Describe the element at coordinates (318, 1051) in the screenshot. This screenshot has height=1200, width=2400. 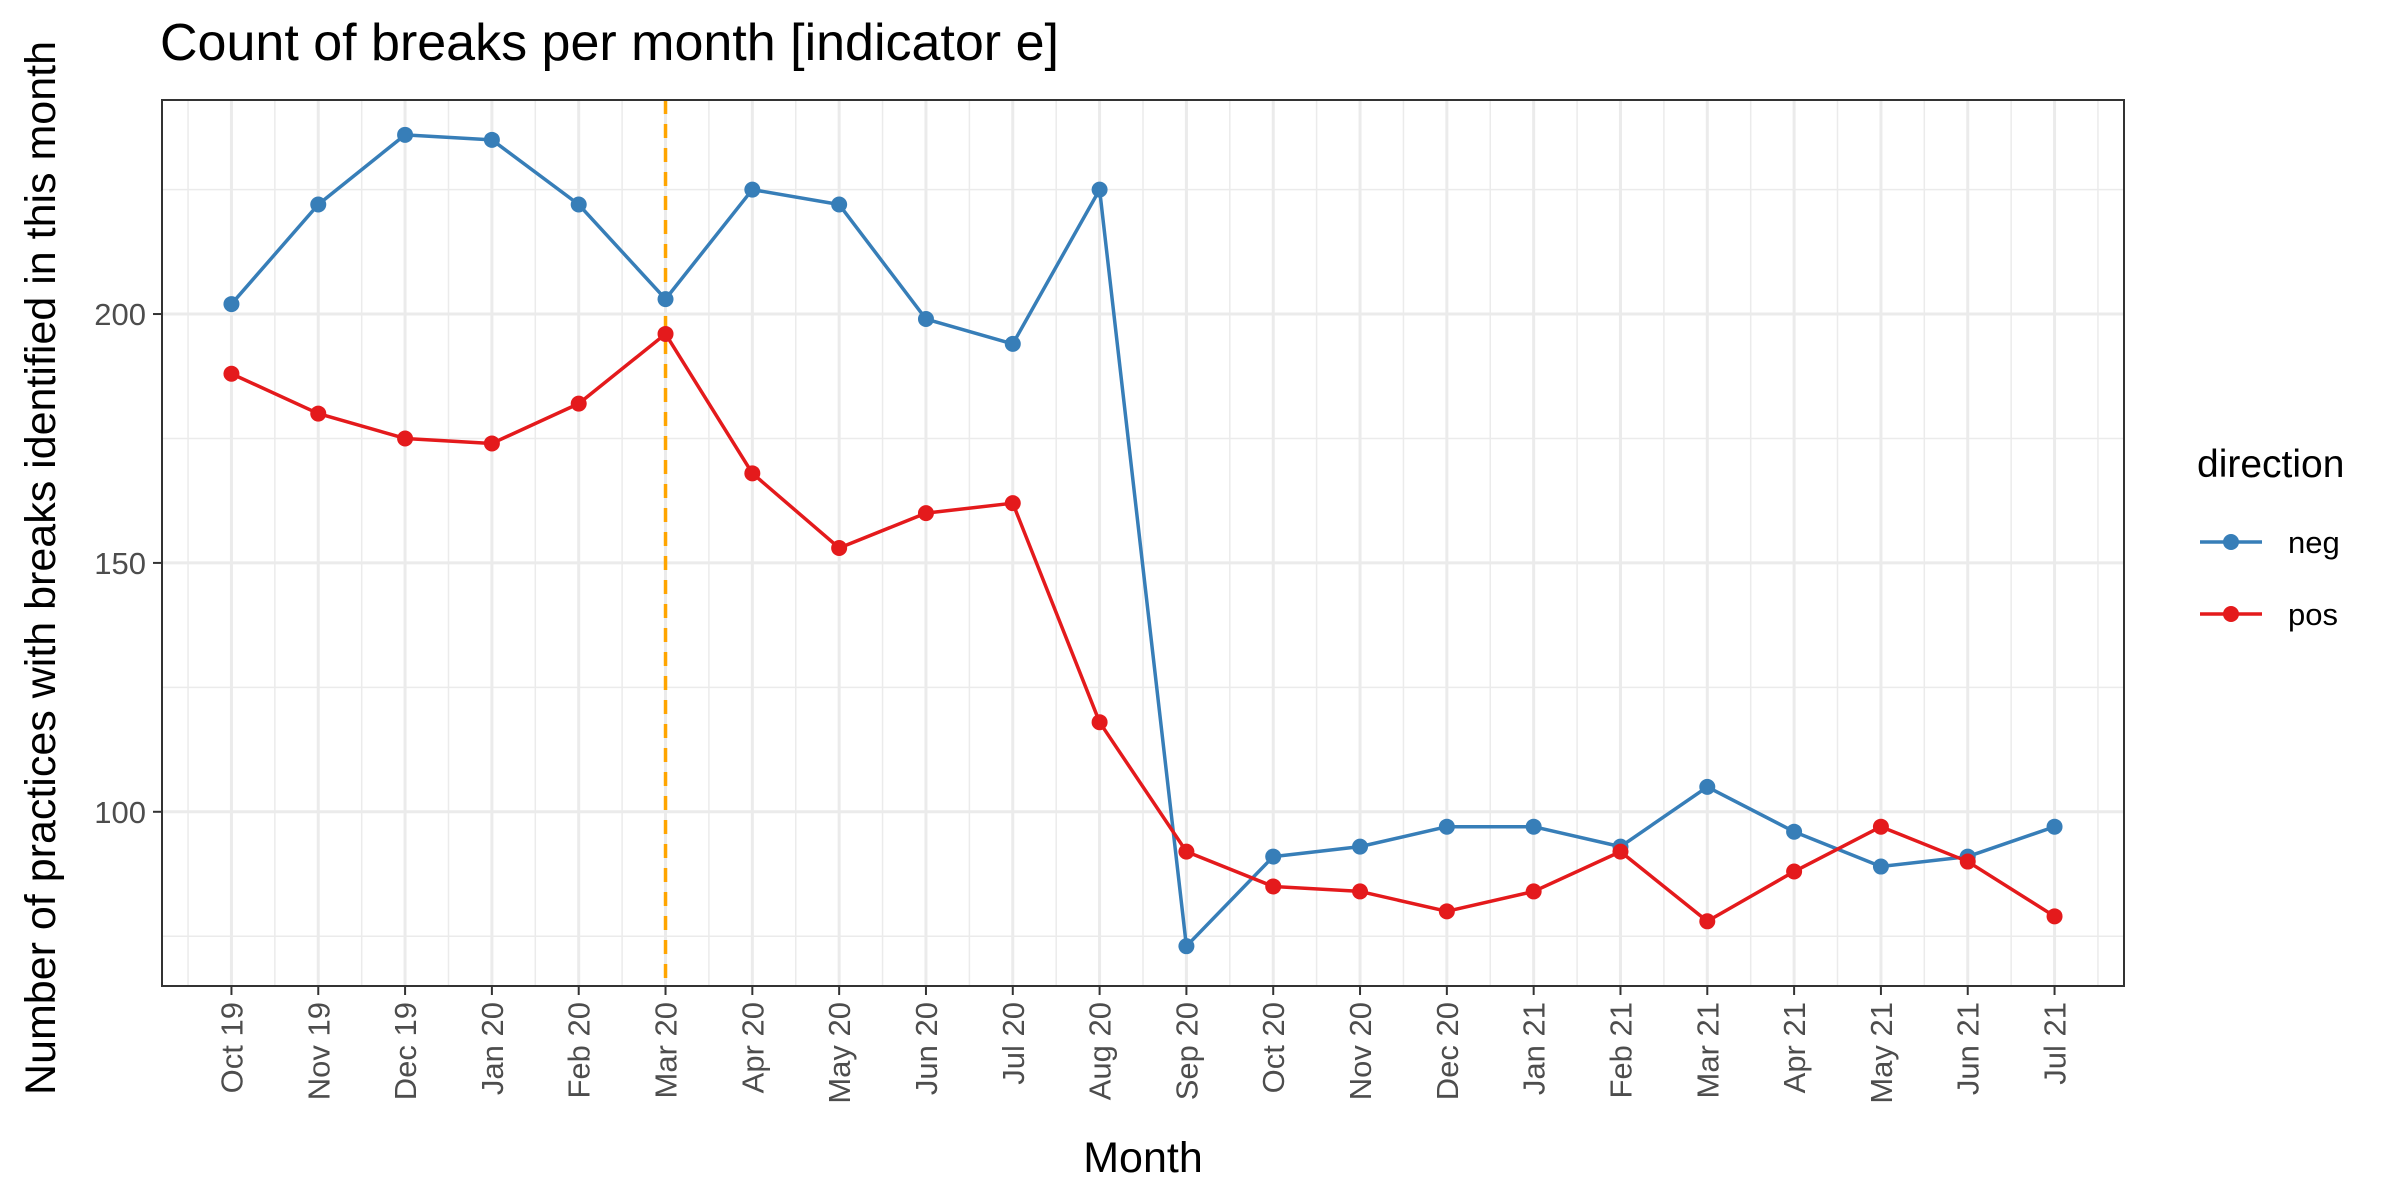
I see `x-tick-label: Nov 19` at that location.